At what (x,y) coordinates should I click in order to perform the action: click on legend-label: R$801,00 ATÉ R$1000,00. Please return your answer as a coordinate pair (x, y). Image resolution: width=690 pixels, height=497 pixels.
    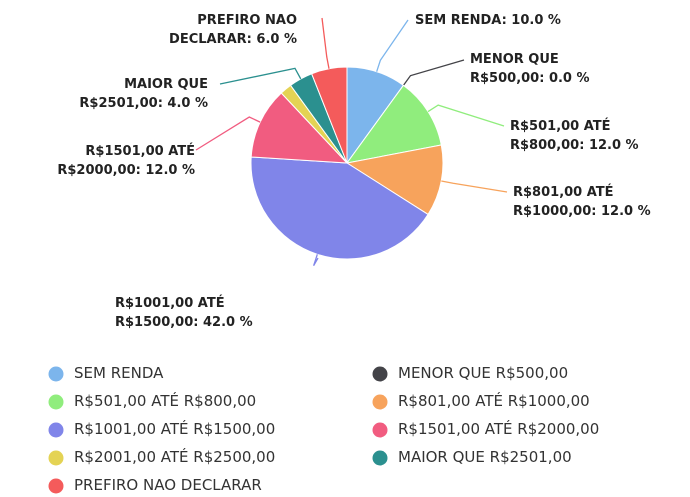
    Looking at the image, I should click on (494, 401).